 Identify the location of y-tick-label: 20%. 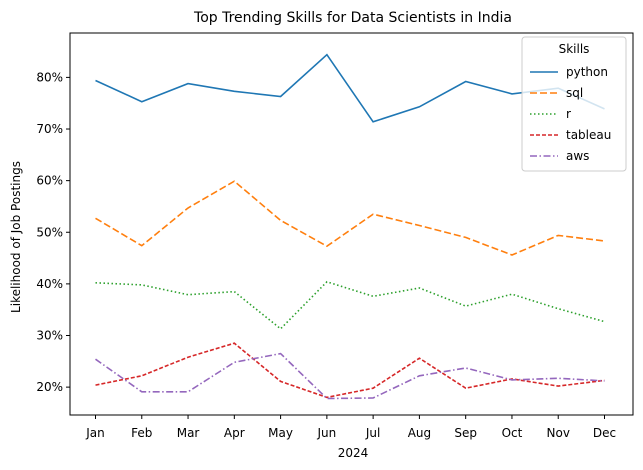
(49, 387).